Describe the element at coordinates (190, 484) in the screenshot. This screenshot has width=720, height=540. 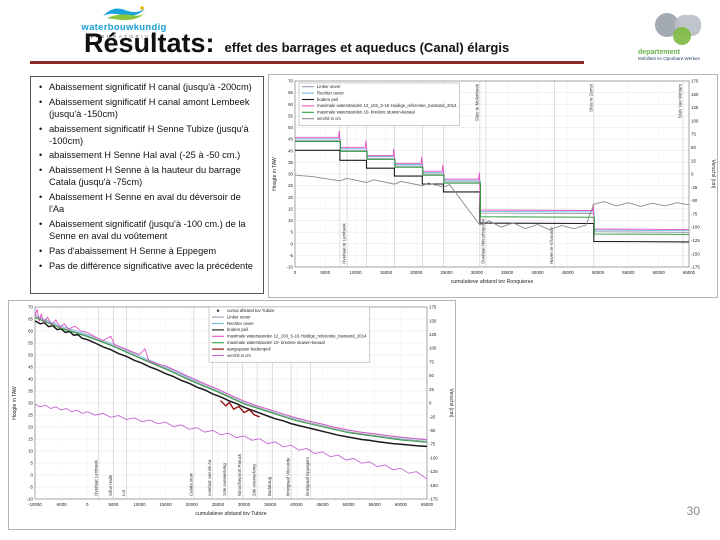
I see `svg-text: Catala stuw` at that location.